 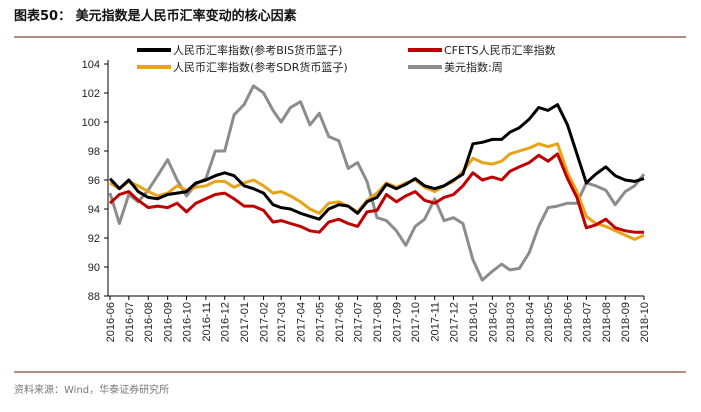 What do you see at coordinates (91, 94) in the screenshot?
I see `y-tick-label: 102` at bounding box center [91, 94].